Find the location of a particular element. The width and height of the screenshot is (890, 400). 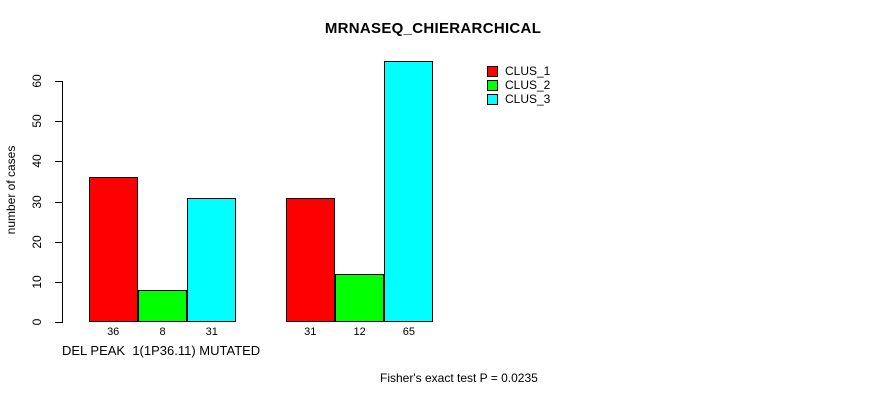

bar-clus_2-group2 is located at coordinates (359, 297).